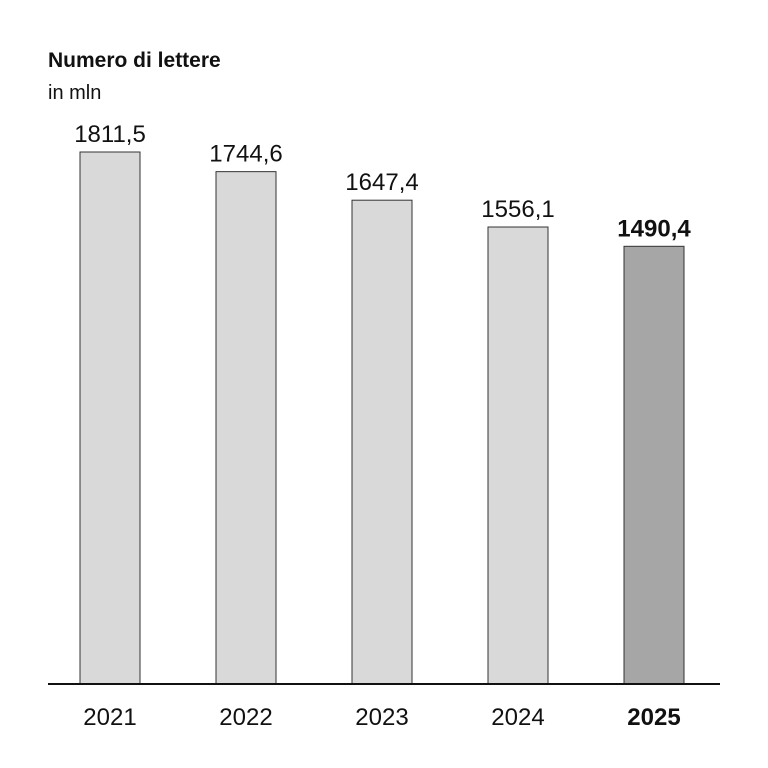 Image resolution: width=768 pixels, height=768 pixels. I want to click on x-tick-label: 2023, so click(381, 717).